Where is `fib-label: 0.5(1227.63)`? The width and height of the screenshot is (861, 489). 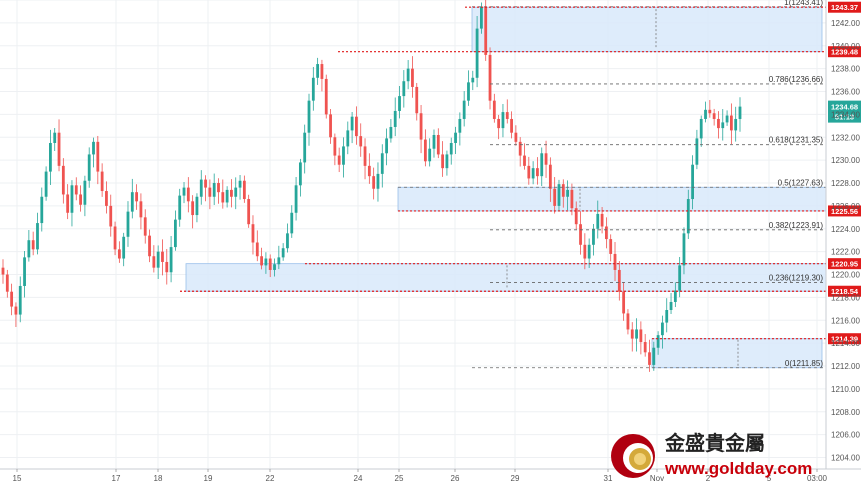 fib-label: 0.5(1227.63) is located at coordinates (801, 182).